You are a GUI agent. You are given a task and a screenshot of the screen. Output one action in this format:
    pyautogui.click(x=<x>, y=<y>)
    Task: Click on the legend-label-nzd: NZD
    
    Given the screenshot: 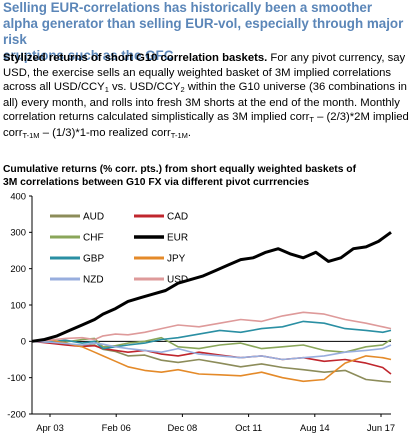 What is the action you would take?
    pyautogui.click(x=93, y=280)
    